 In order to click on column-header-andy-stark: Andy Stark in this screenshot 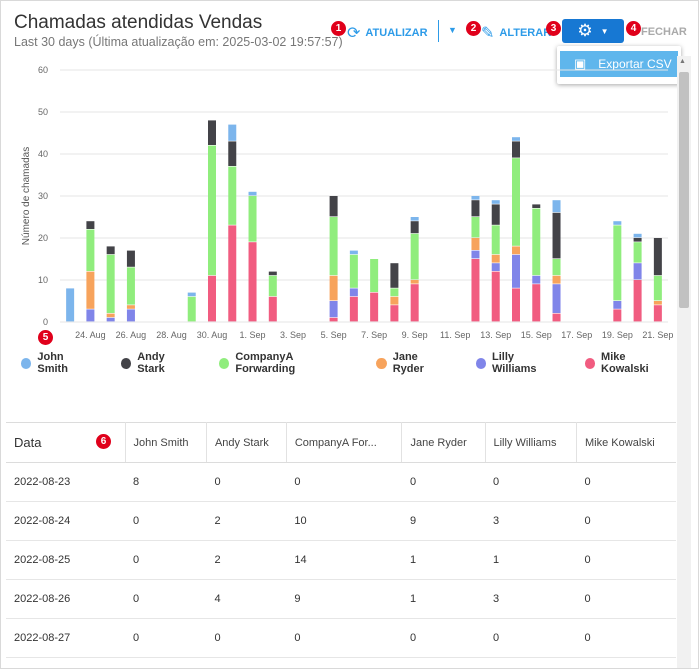, I will do `click(246, 442)`.